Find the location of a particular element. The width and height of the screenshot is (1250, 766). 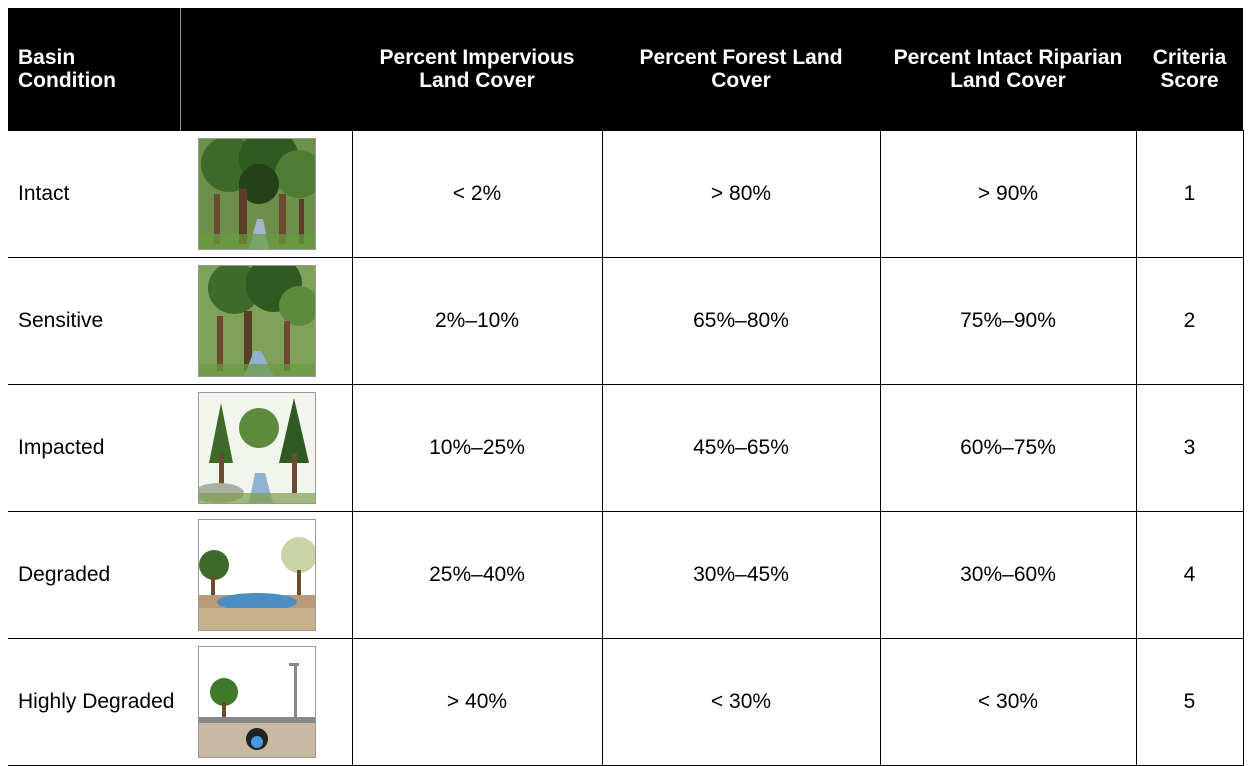

criteria-score: 3 is located at coordinates (1190, 448).